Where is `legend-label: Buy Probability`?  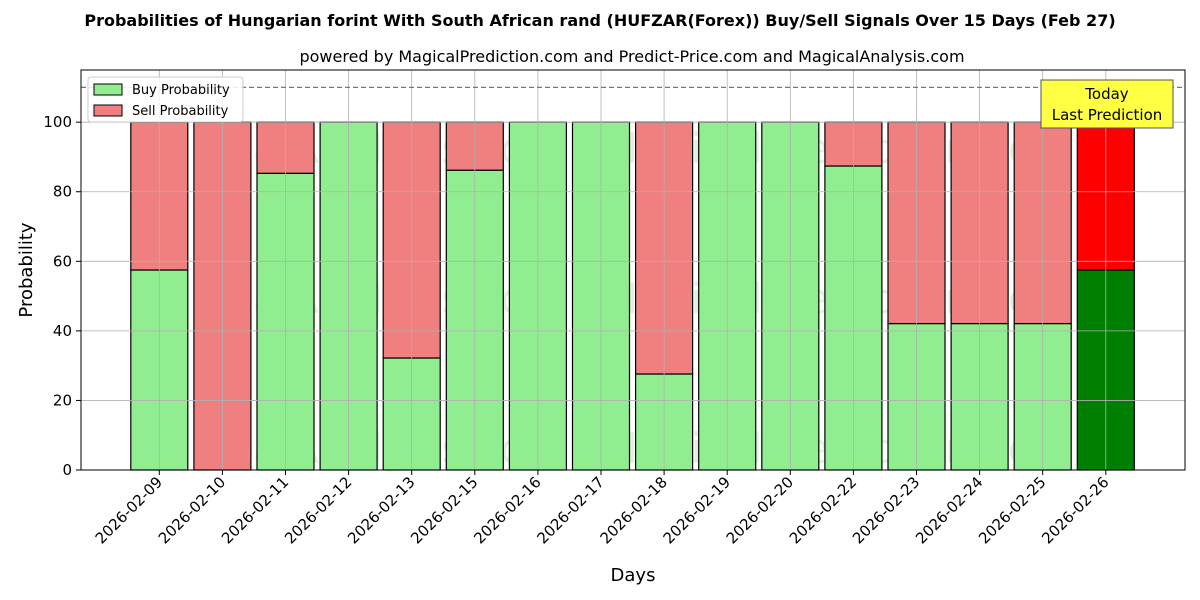
legend-label: Buy Probability is located at coordinates (181, 90).